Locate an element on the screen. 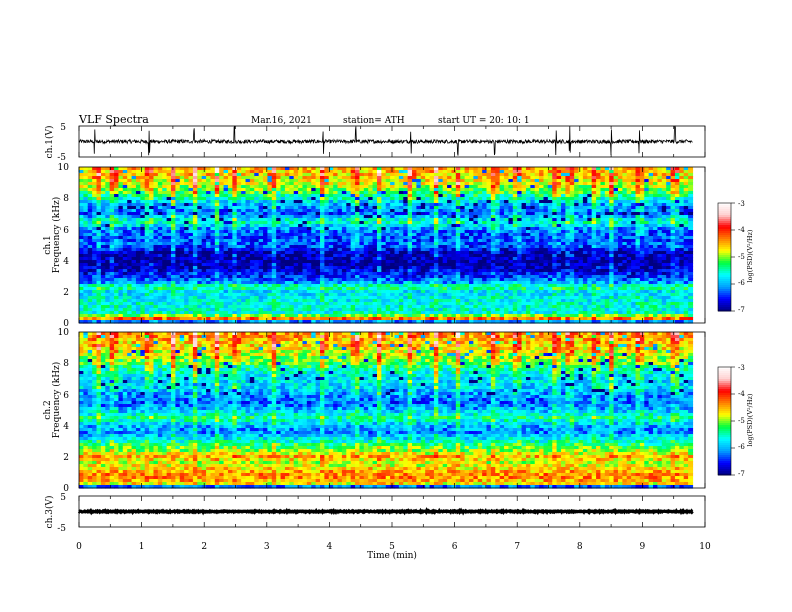 The image size is (792, 612). ch1-ylabel: ch.1(V) is located at coordinates (49, 142).